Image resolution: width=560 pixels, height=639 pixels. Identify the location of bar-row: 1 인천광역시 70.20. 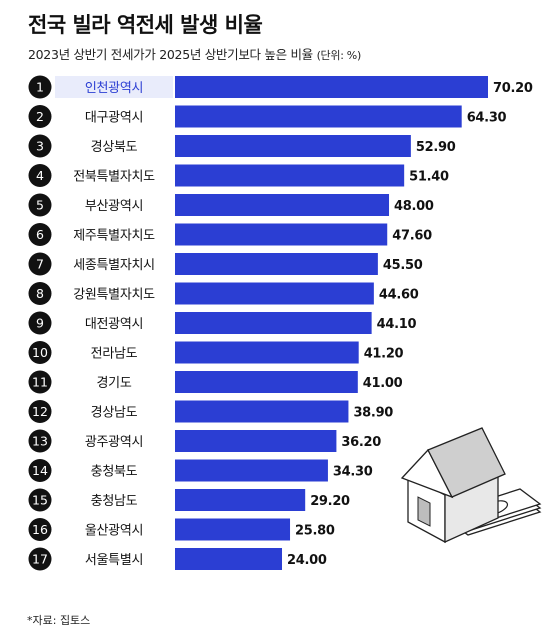
(280, 87).